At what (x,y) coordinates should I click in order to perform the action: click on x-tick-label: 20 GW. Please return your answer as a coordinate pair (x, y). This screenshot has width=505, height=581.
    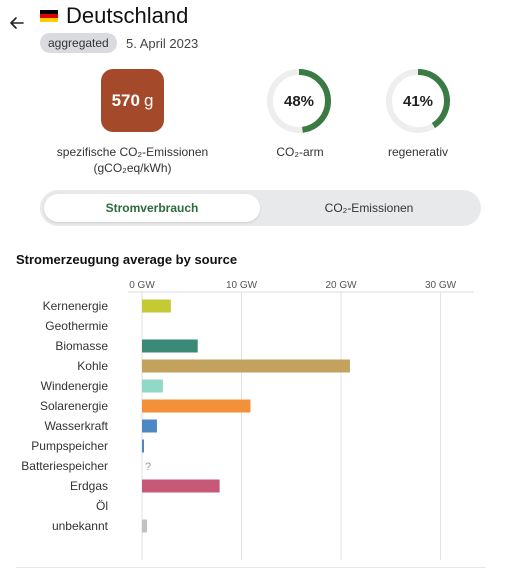
    Looking at the image, I should click on (341, 285).